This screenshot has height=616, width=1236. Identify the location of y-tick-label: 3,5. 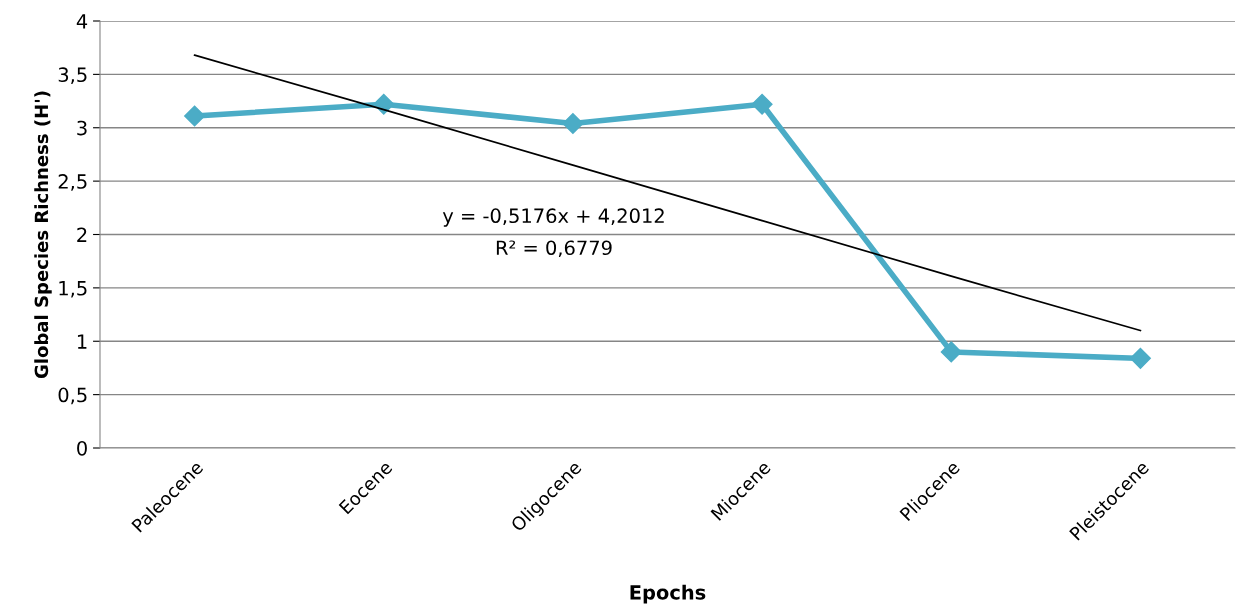
(72, 76).